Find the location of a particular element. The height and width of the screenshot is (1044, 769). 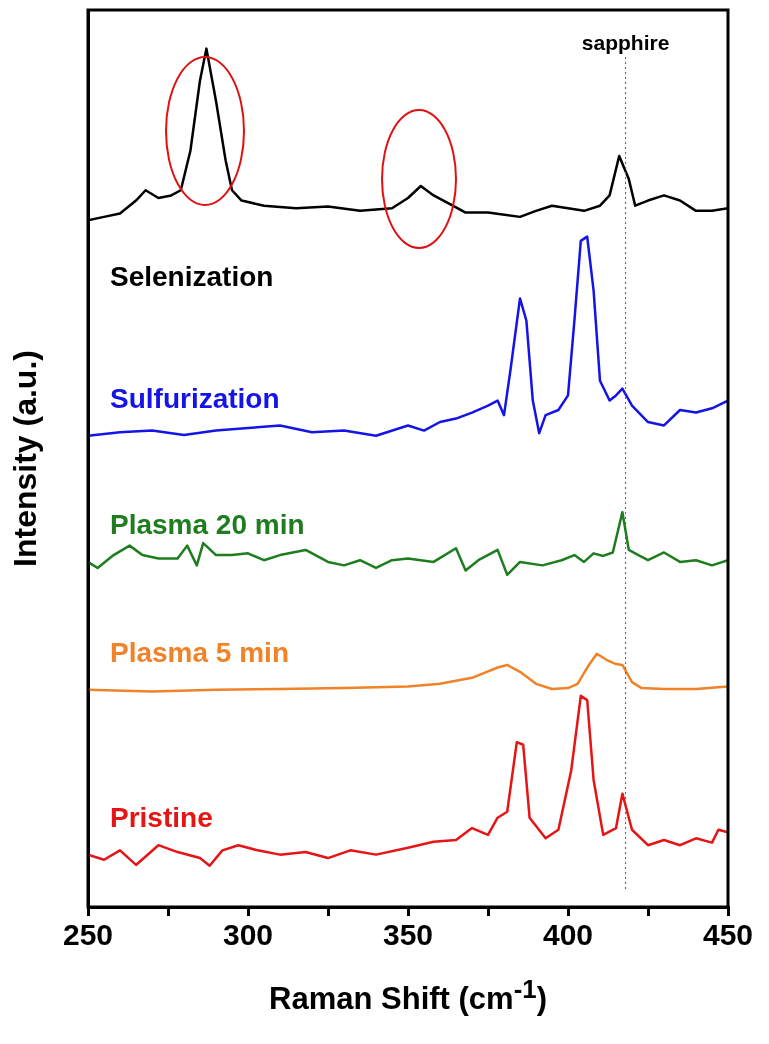

series-label: Sulfurization is located at coordinates (195, 398).